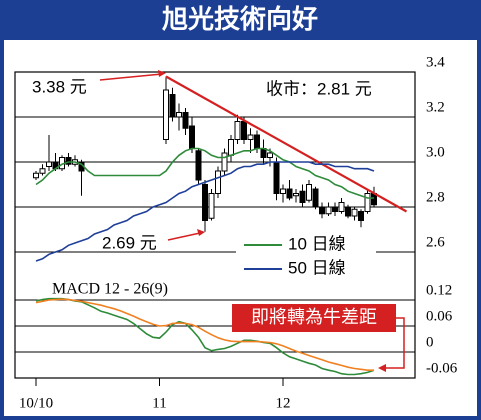 Image resolution: width=481 pixels, height=420 pixels. Describe the element at coordinates (435, 242) in the screenshot. I see `y-tick-label: 2.6` at that location.